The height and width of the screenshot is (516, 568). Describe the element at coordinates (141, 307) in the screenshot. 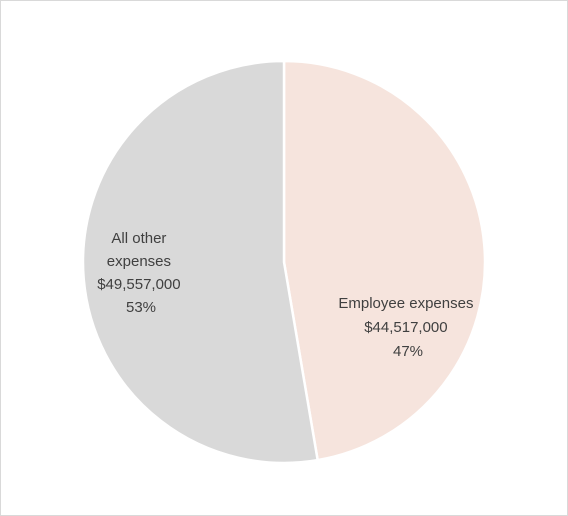

I see `slice-label-other-percent: 53%` at that location.